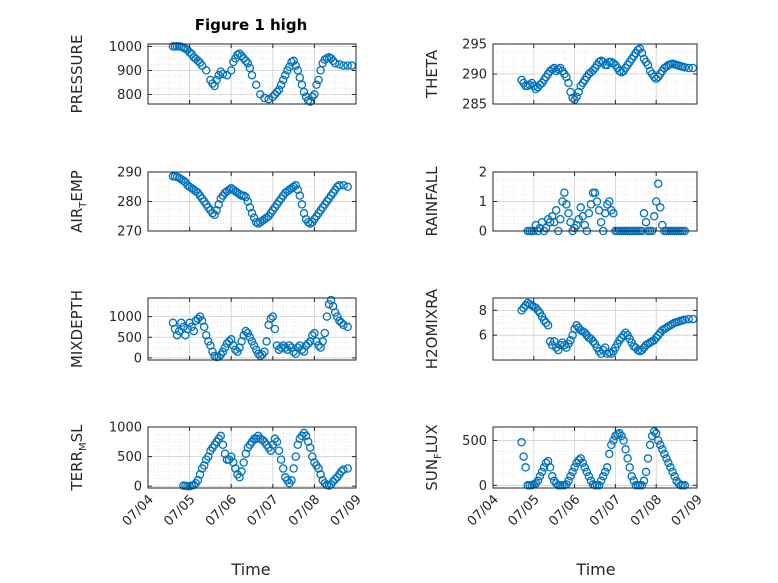 The image size is (778, 583). What do you see at coordinates (483, 202) in the screenshot?
I see `y-tick-label: 1` at bounding box center [483, 202].